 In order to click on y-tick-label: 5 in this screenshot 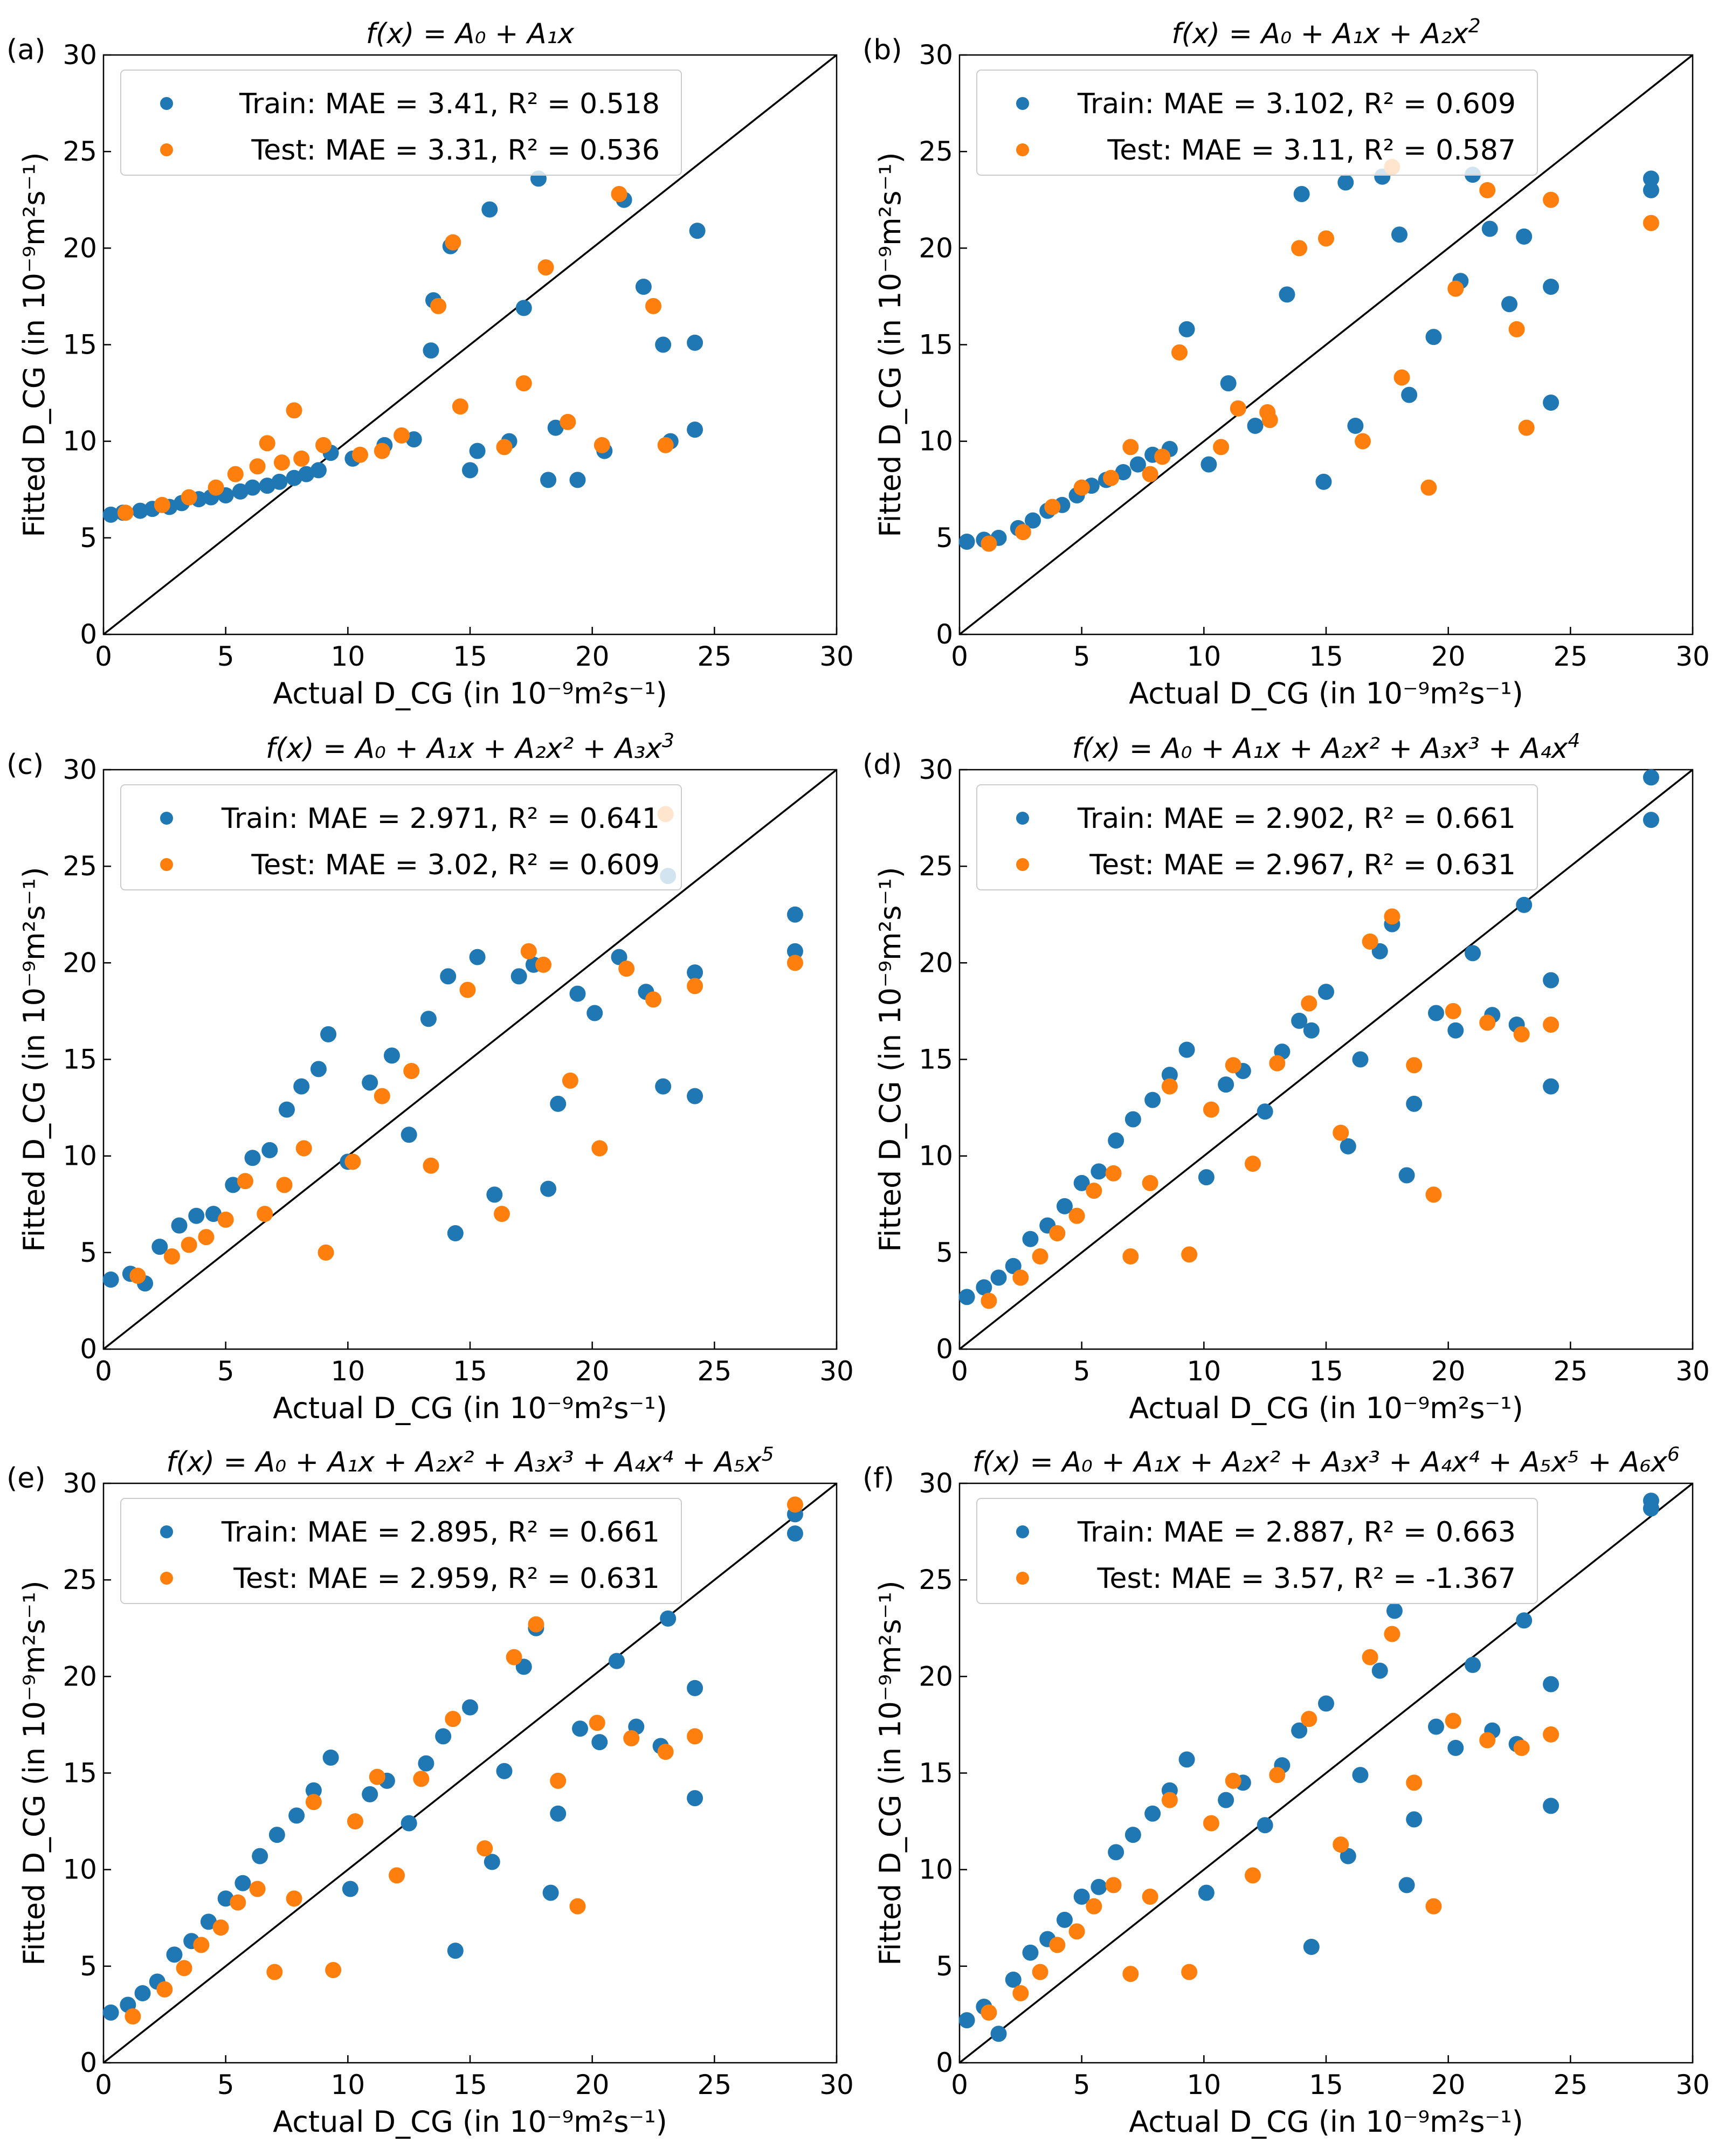, I will do `click(88, 1967)`.